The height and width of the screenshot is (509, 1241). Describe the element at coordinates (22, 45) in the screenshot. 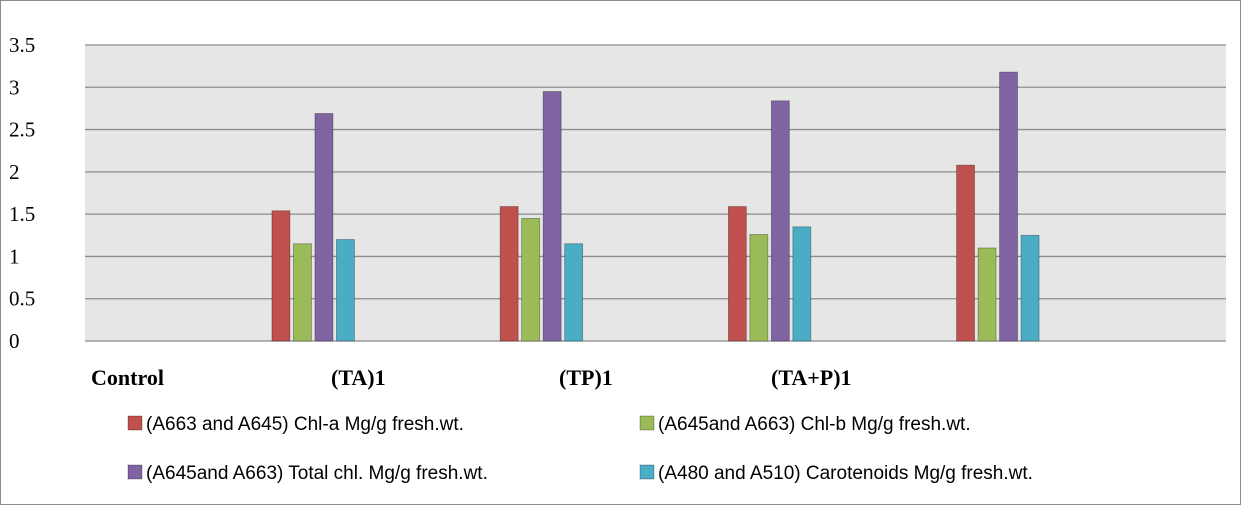

I see `y-tick-label: 3.5` at that location.